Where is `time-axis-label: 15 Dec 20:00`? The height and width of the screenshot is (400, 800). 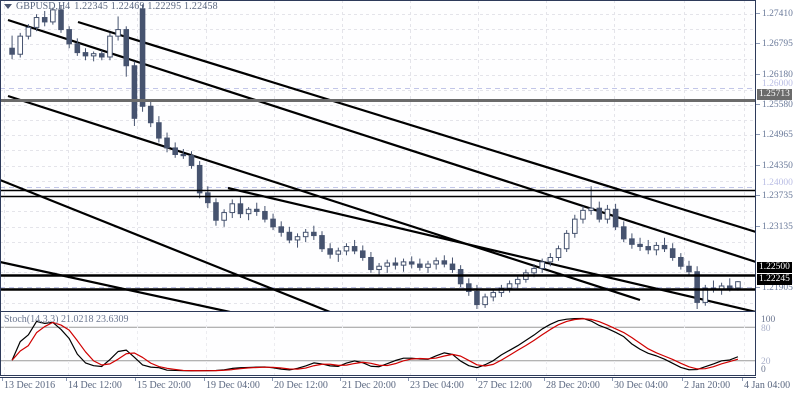
time-axis-label: 15 Dec 20:00 is located at coordinates (164, 385).